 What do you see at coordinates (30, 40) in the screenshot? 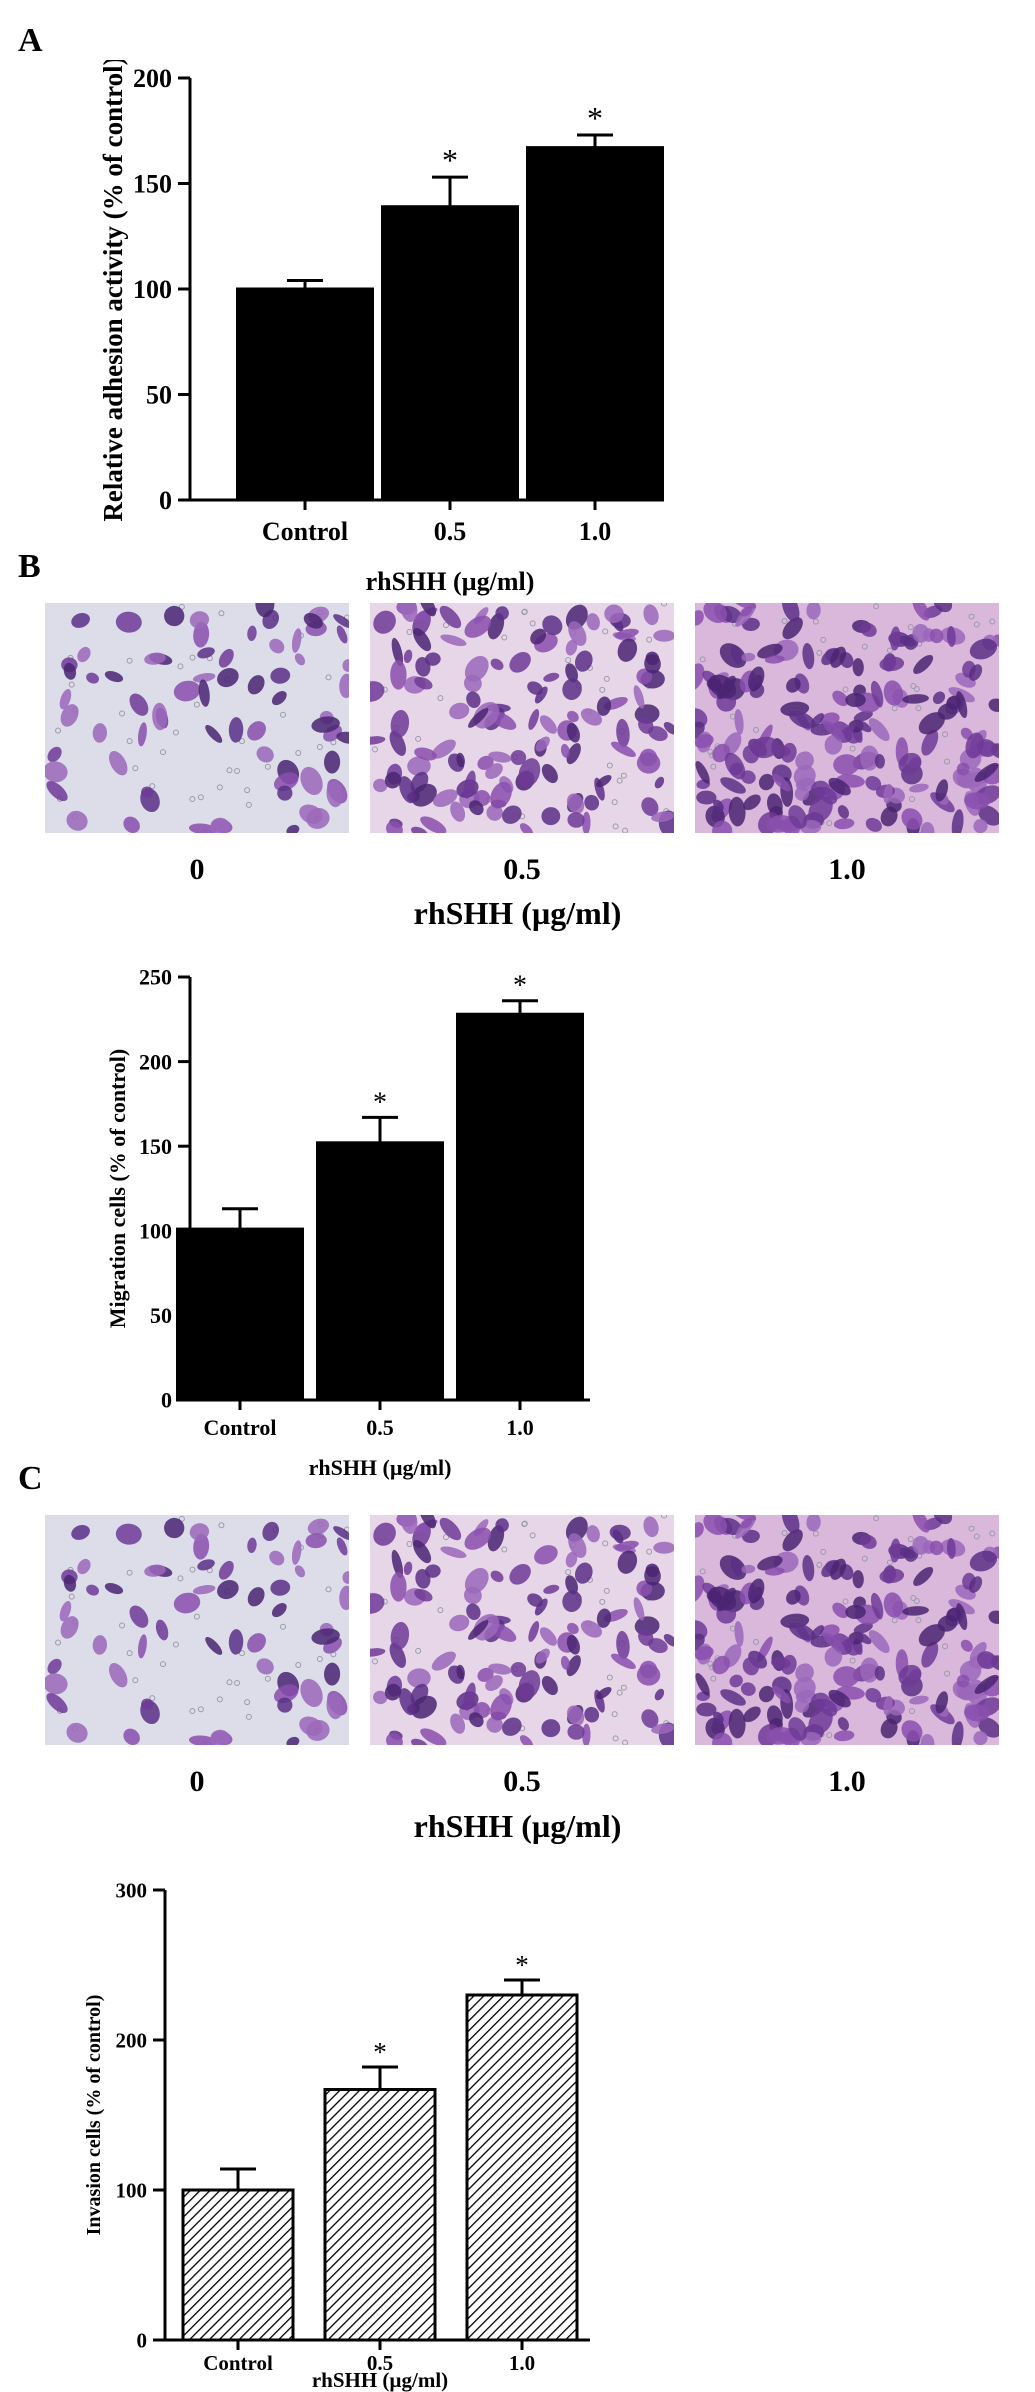
I see `panel-label-a: A` at bounding box center [30, 40].